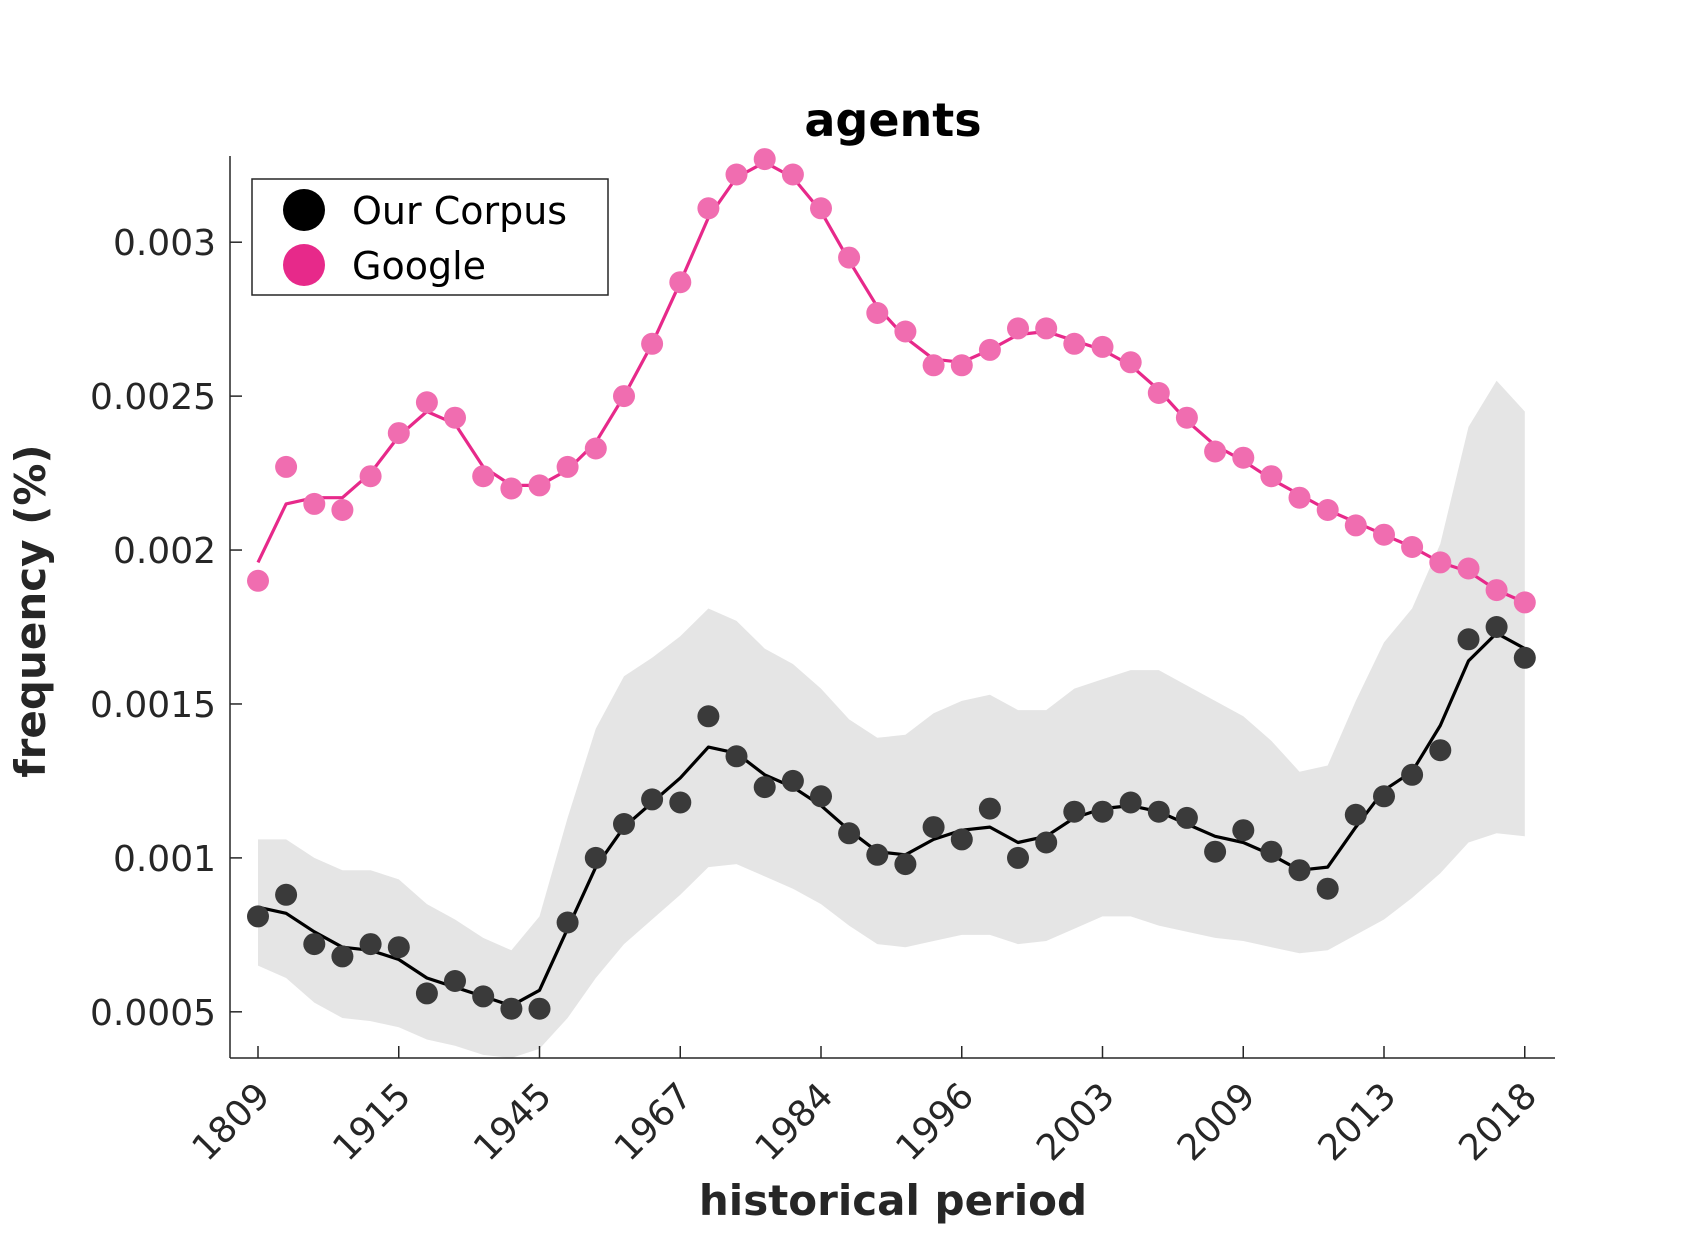 This screenshot has width=1700, height=1246. I want to click on legend-marker-google, so click(304, 265).